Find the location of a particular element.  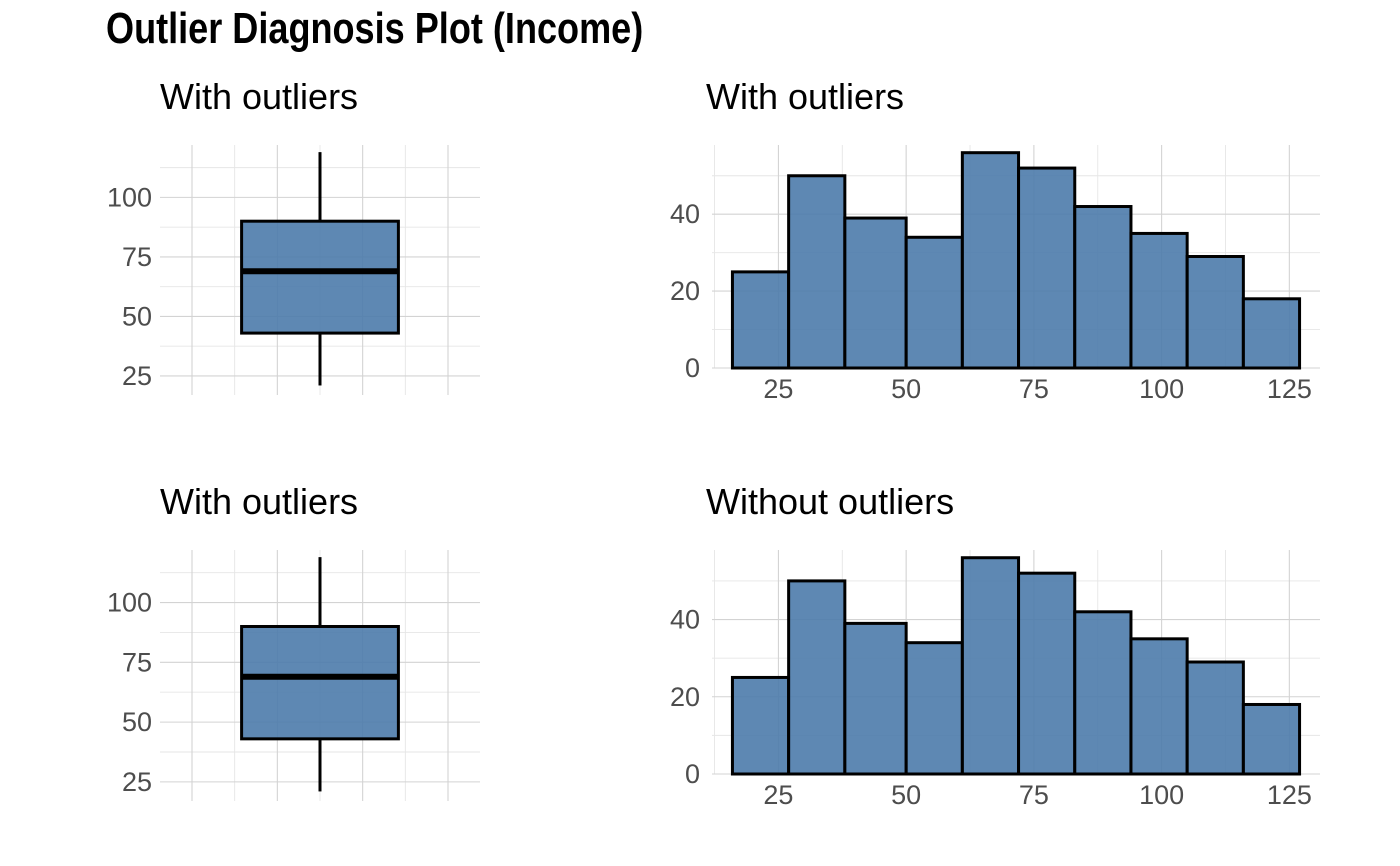

main-title: Outlier Diagnosis Plot (Income) is located at coordinates (375, 28).